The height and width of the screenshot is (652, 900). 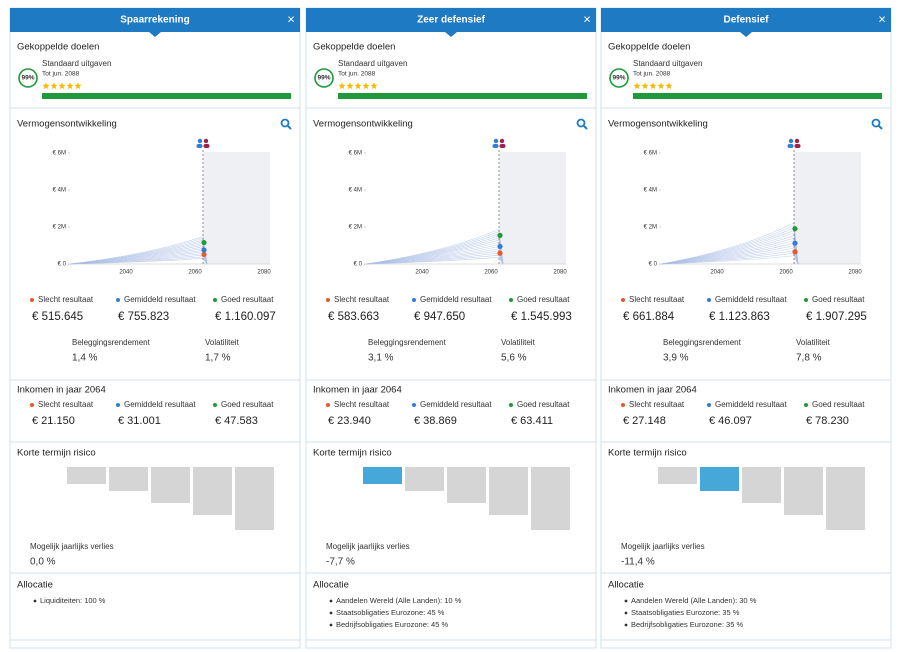 I want to click on result-value: € 1.907.295, so click(x=836, y=317).